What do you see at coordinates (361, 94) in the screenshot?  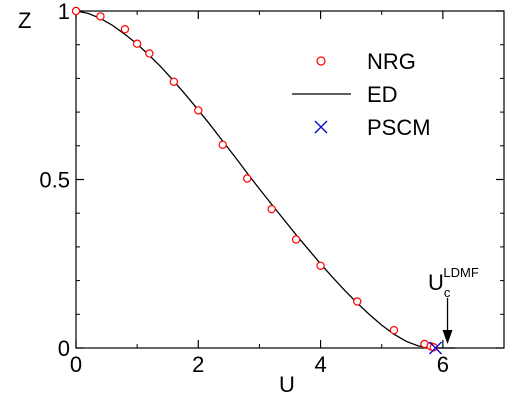 I see `legend: NRG ED PSCM` at bounding box center [361, 94].